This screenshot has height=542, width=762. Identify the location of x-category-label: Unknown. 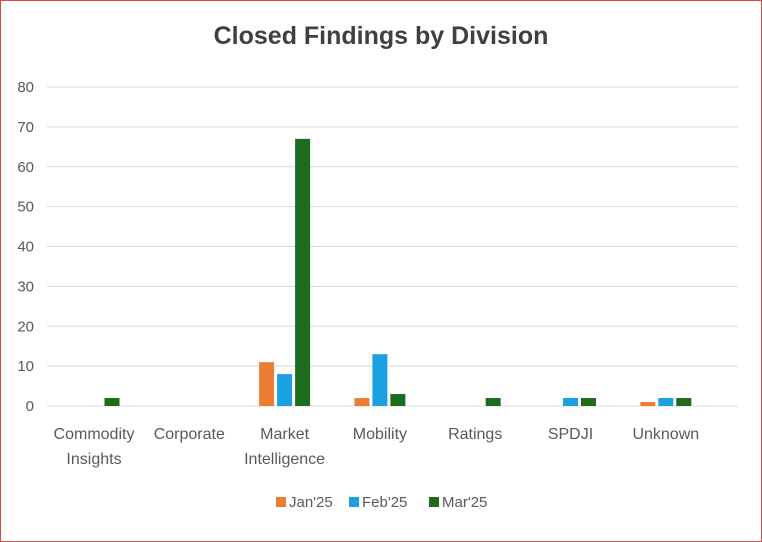
(665, 434).